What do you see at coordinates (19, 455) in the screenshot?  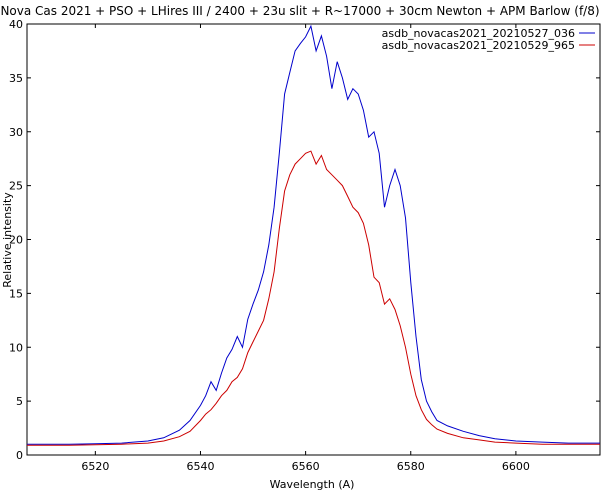 I see `y-tick-label-0: 0` at bounding box center [19, 455].